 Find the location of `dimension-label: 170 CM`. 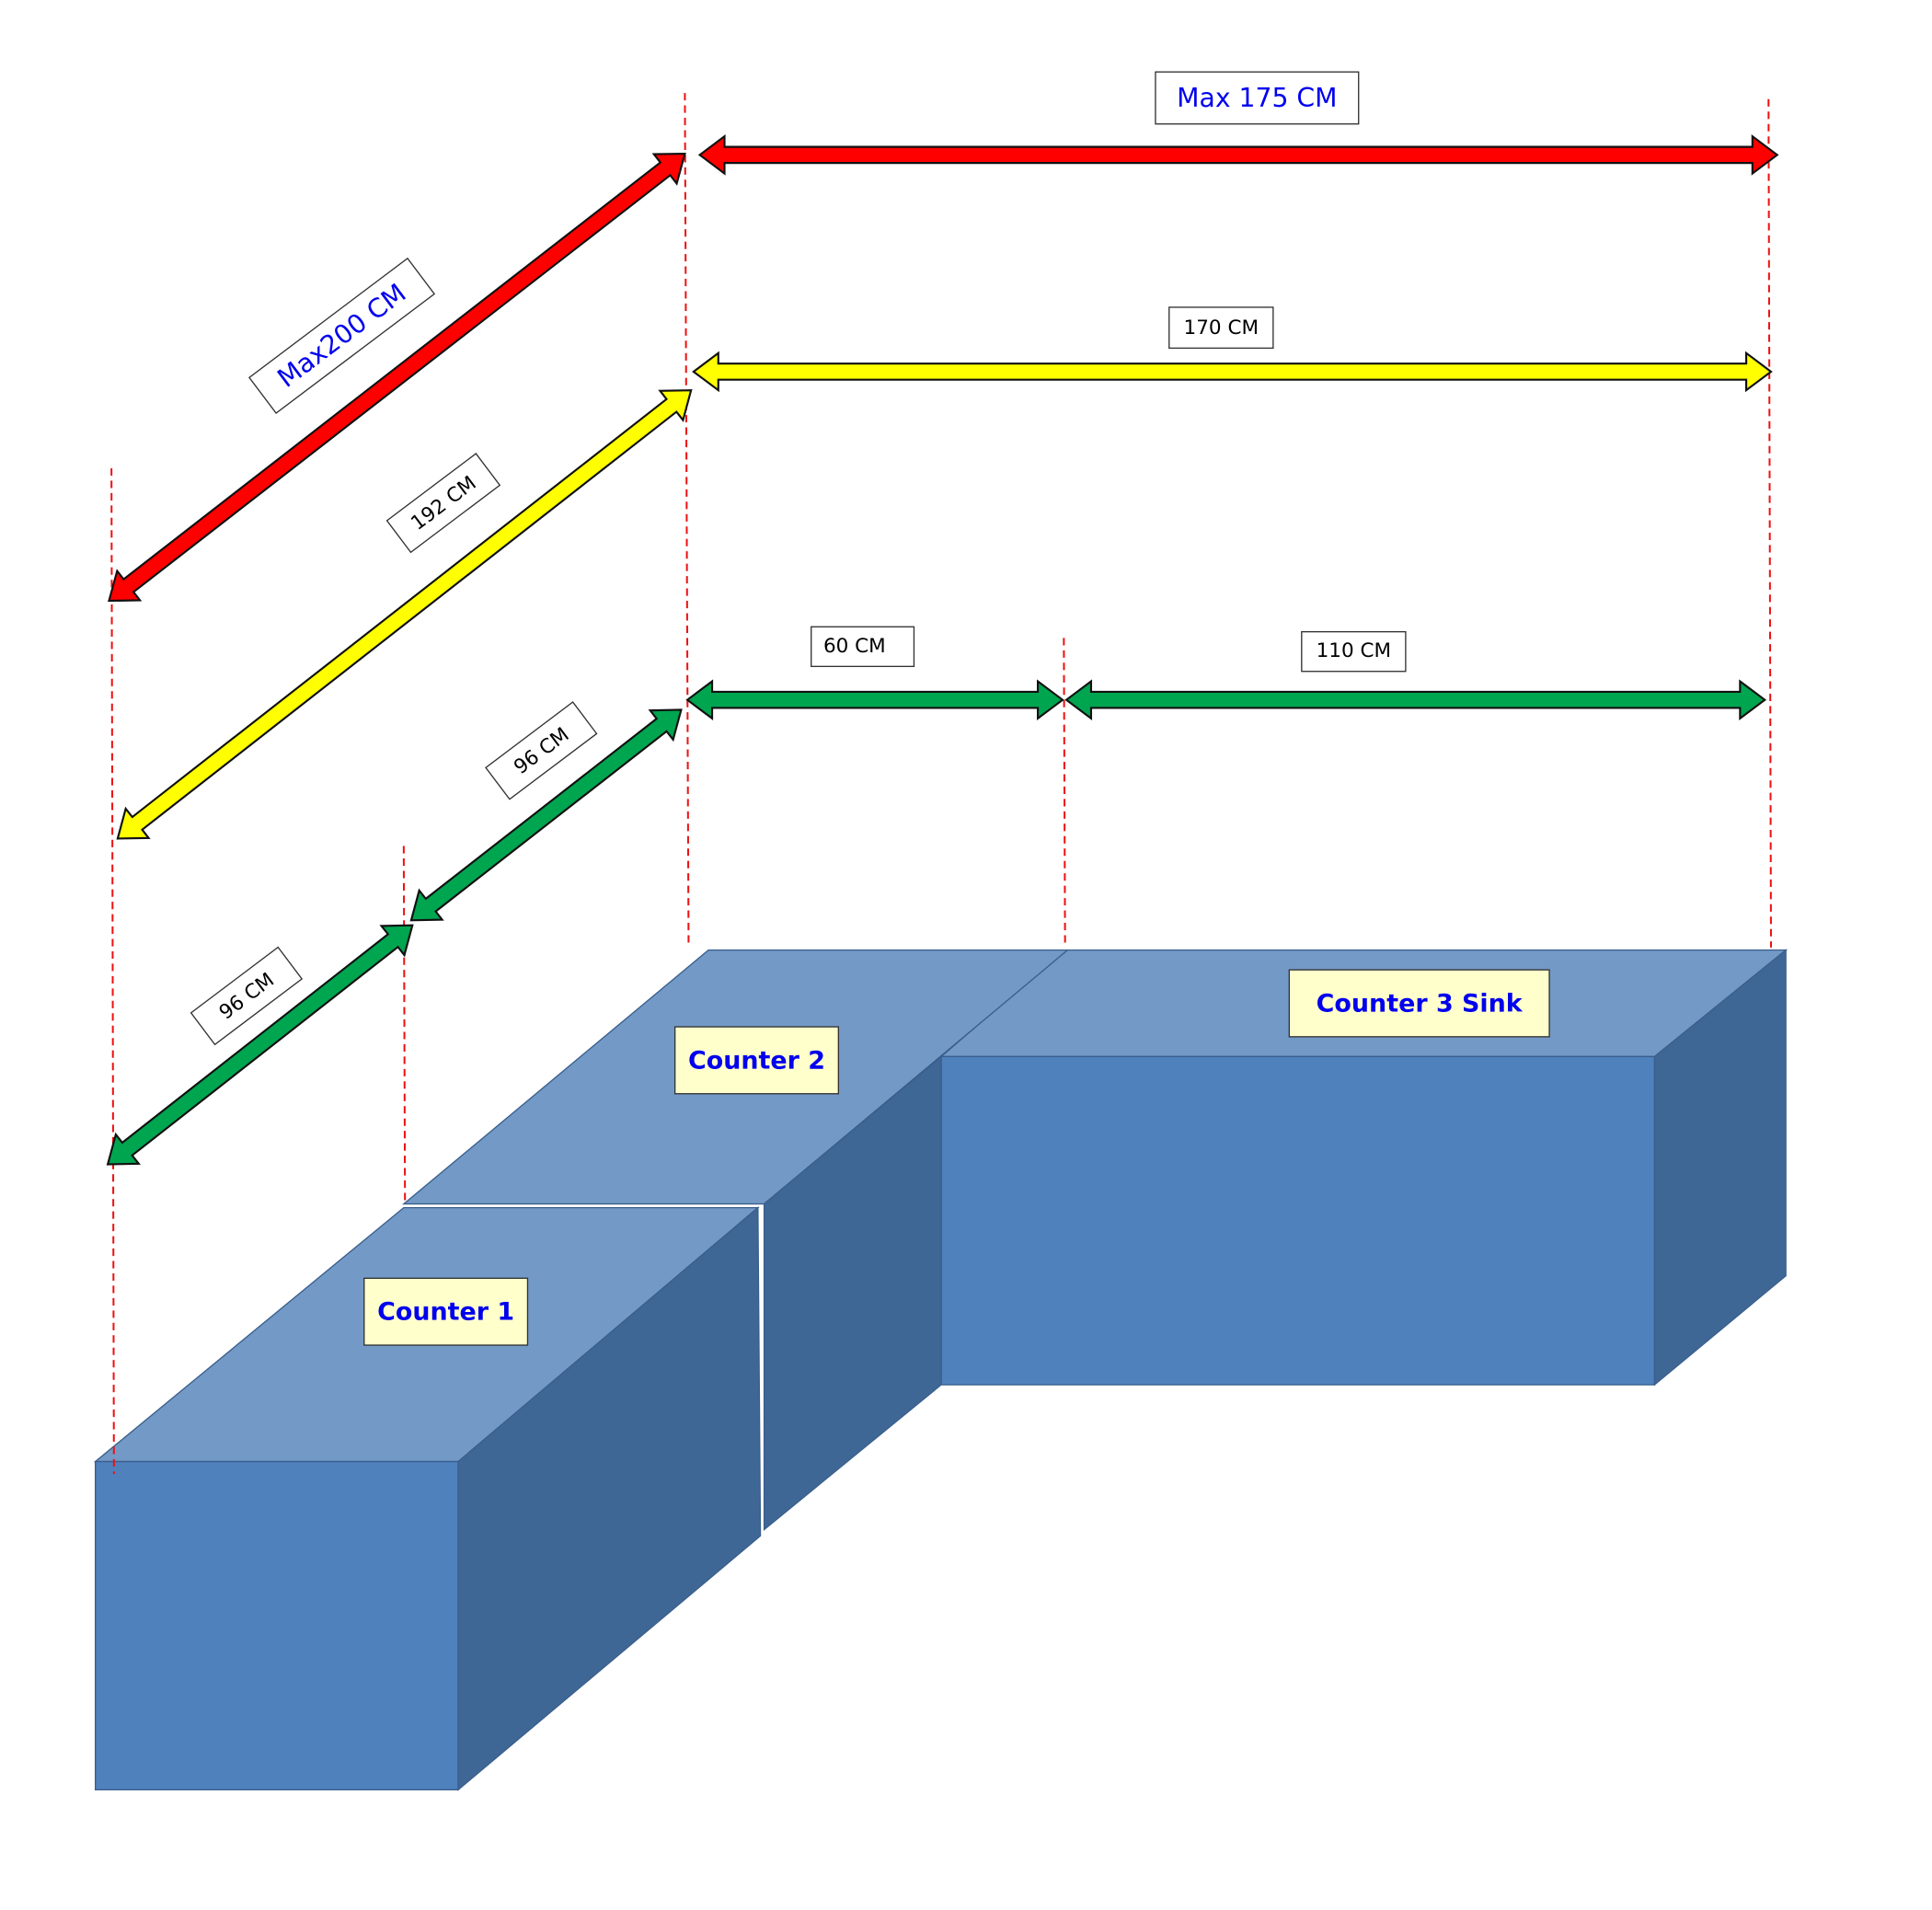

dimension-label: 170 CM is located at coordinates (1221, 328).